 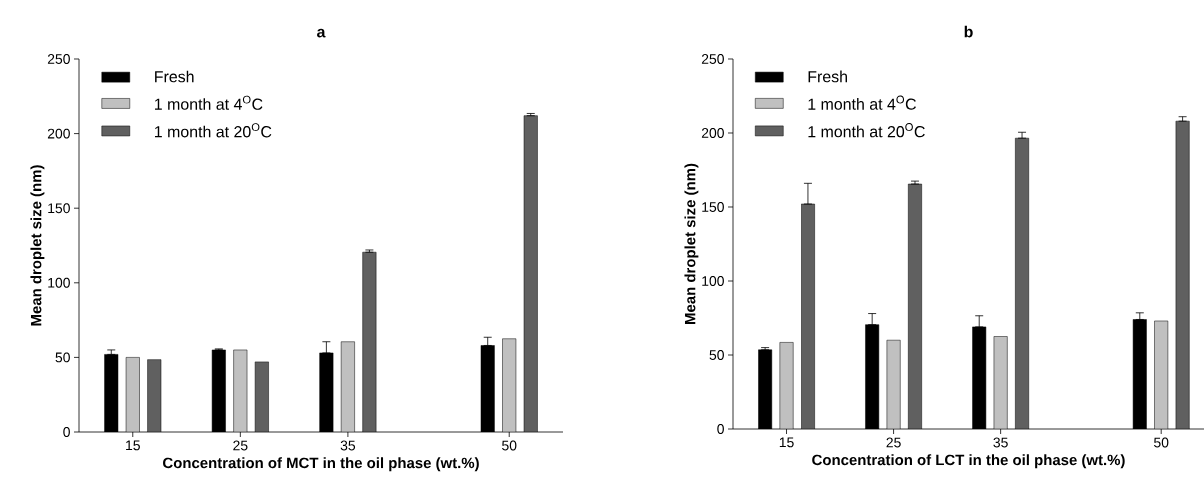 What do you see at coordinates (321, 33) in the screenshot?
I see `chart-title: a` at bounding box center [321, 33].